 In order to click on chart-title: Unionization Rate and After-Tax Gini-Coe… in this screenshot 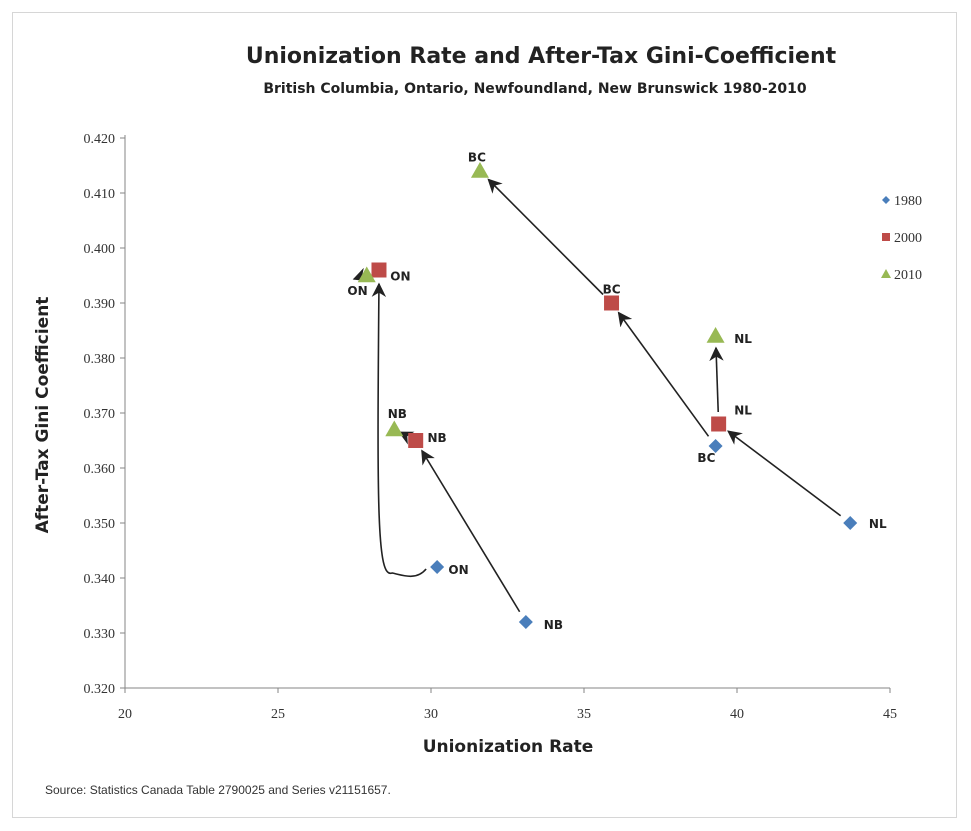, I will do `click(541, 56)`.